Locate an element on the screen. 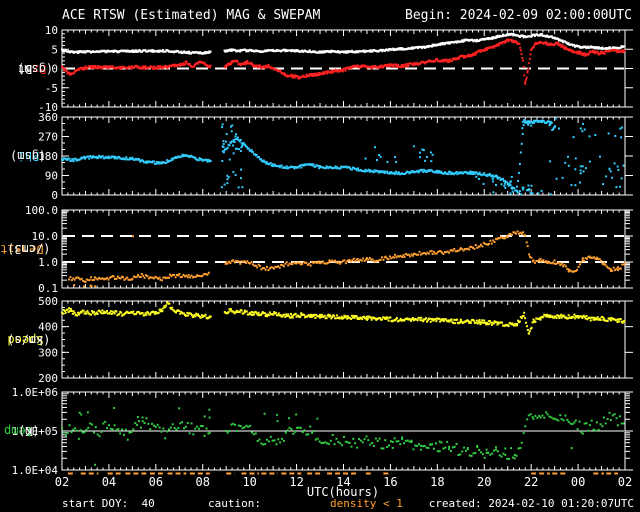 This screenshot has height=512, width=640. x-tick-label: 10 is located at coordinates (249, 482).